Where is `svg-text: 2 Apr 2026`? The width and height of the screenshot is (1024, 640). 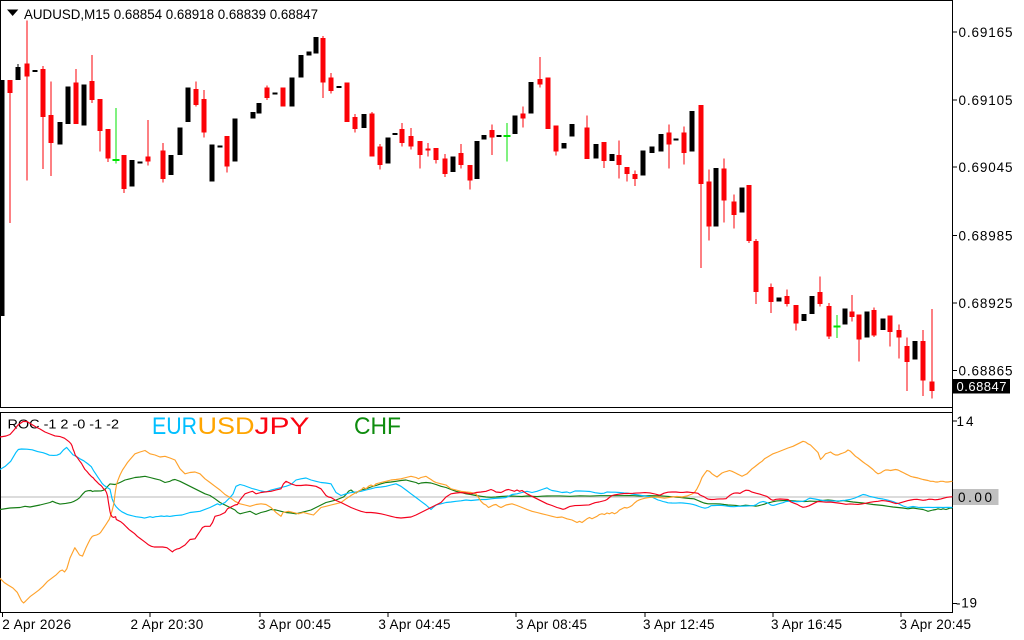
svg-text: 2 Apr 2026 is located at coordinates (36, 624).